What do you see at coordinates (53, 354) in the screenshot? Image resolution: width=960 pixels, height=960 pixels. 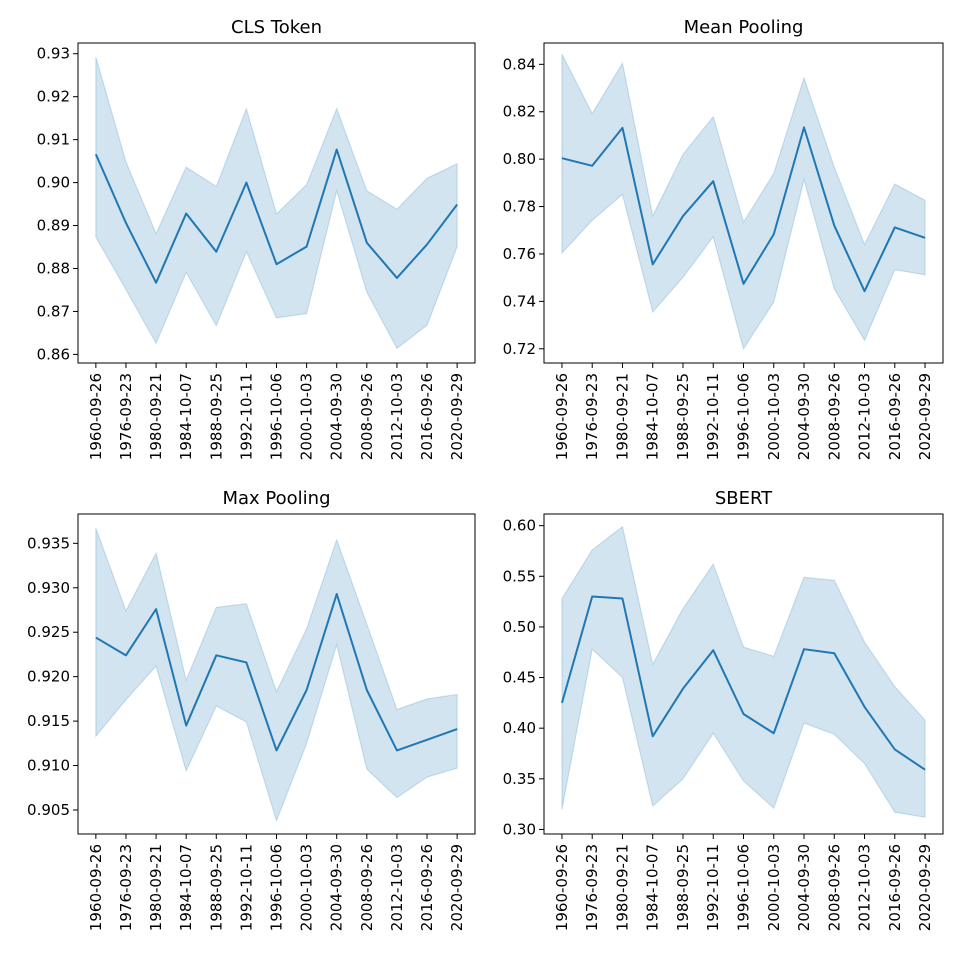 I see `y-tick-label: 0.86` at bounding box center [53, 354].